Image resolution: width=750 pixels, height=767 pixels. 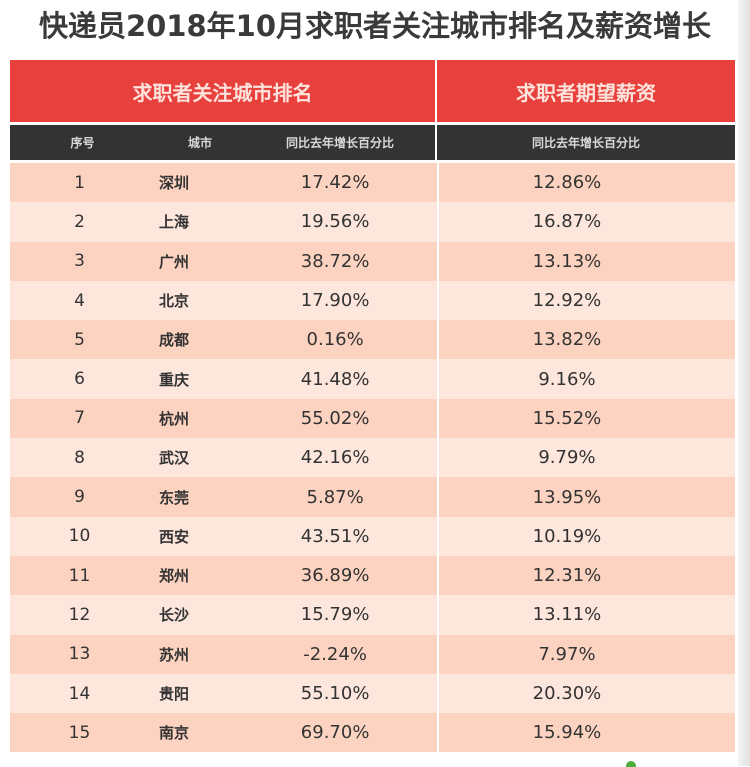 What do you see at coordinates (340, 536) in the screenshot?
I see `attention-growth-cell: 43.51%` at bounding box center [340, 536].